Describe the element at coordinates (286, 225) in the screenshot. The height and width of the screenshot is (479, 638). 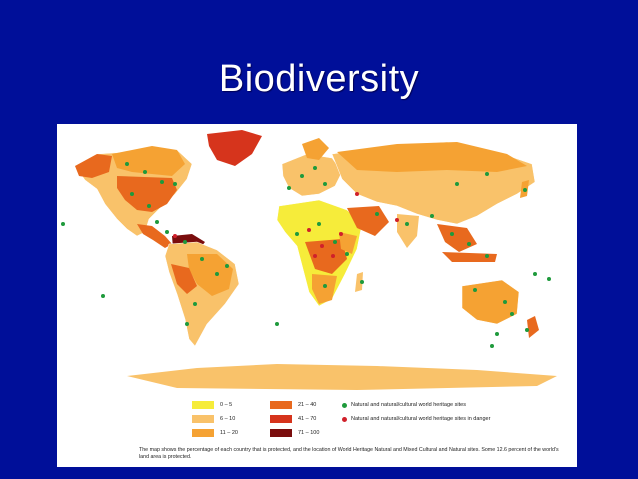
I see `in-danger-site-markers` at that location.